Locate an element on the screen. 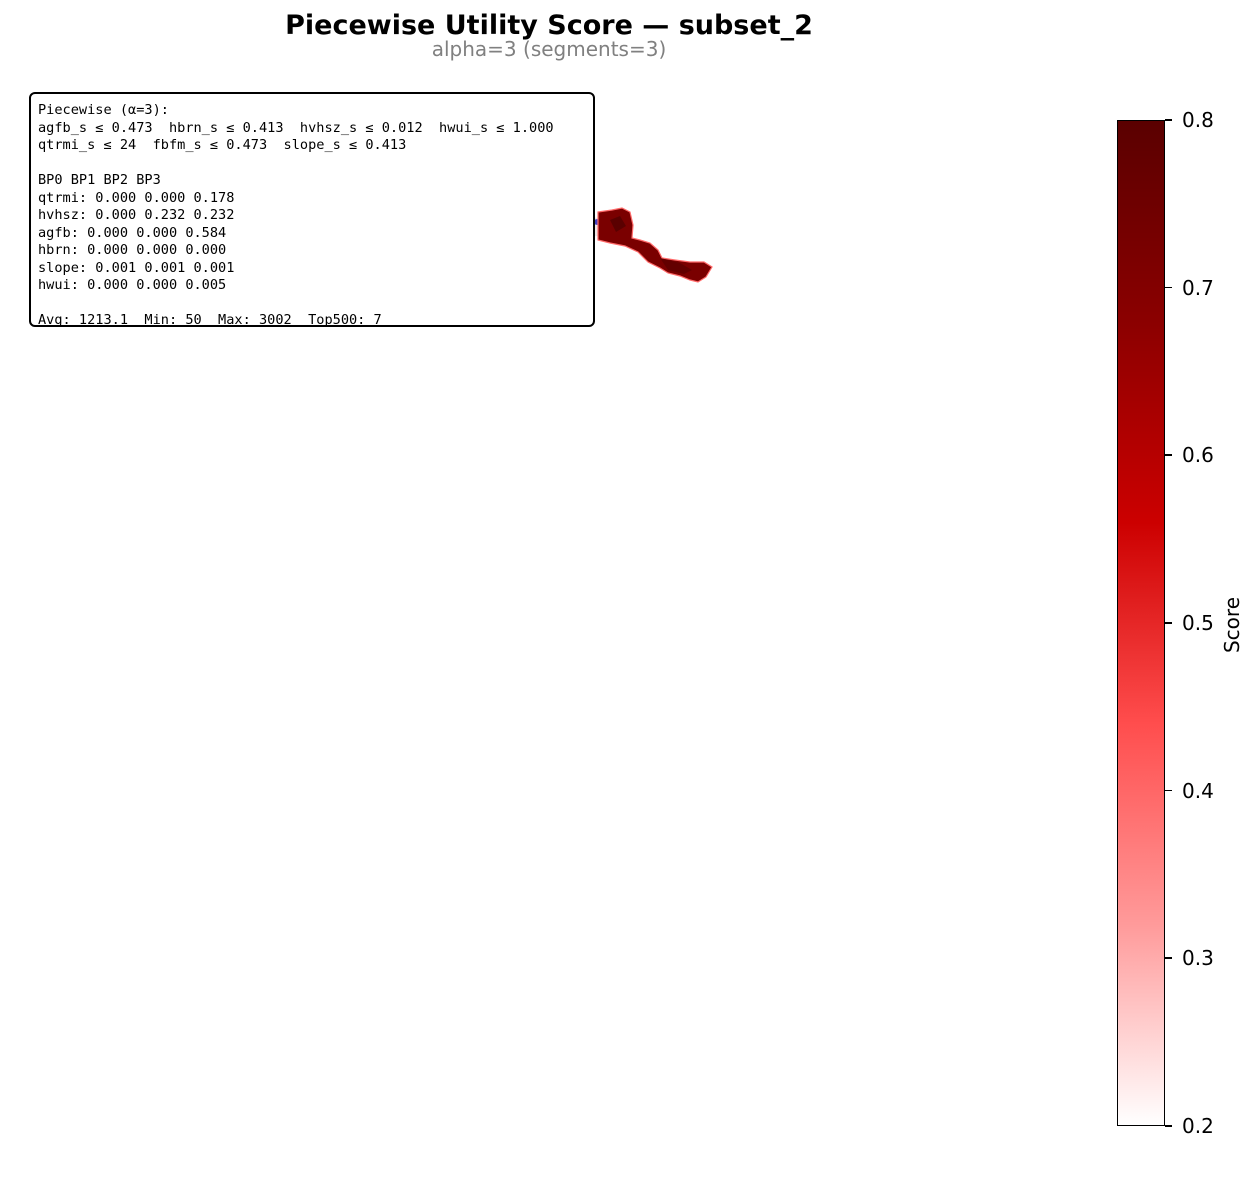  colorbar-tick-label: 0.8 is located at coordinates (1198, 120).